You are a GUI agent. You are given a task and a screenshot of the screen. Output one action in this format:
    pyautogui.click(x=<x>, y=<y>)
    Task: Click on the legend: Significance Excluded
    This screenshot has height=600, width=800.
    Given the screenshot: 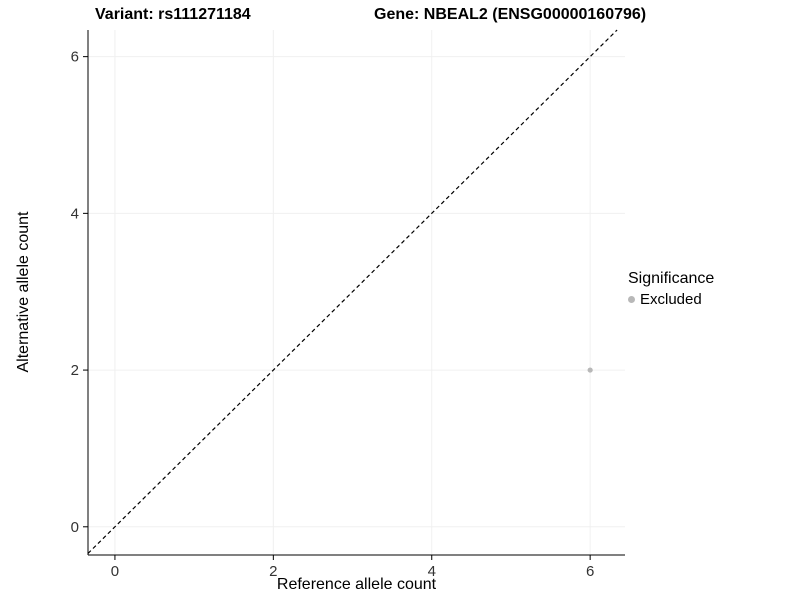 What is the action you would take?
    pyautogui.click(x=671, y=289)
    